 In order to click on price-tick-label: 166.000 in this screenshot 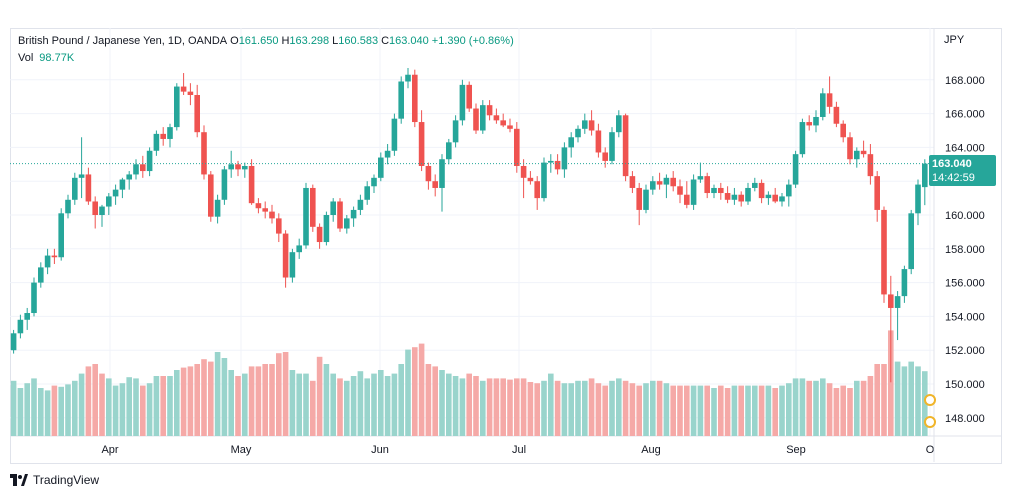, I will do `click(965, 115)`.